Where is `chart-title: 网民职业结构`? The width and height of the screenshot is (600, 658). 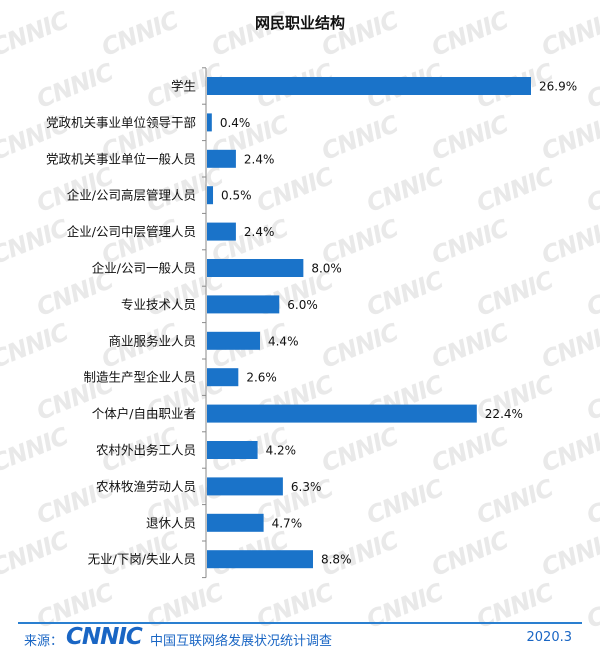
chart-title: 网民职业结构 is located at coordinates (299, 23).